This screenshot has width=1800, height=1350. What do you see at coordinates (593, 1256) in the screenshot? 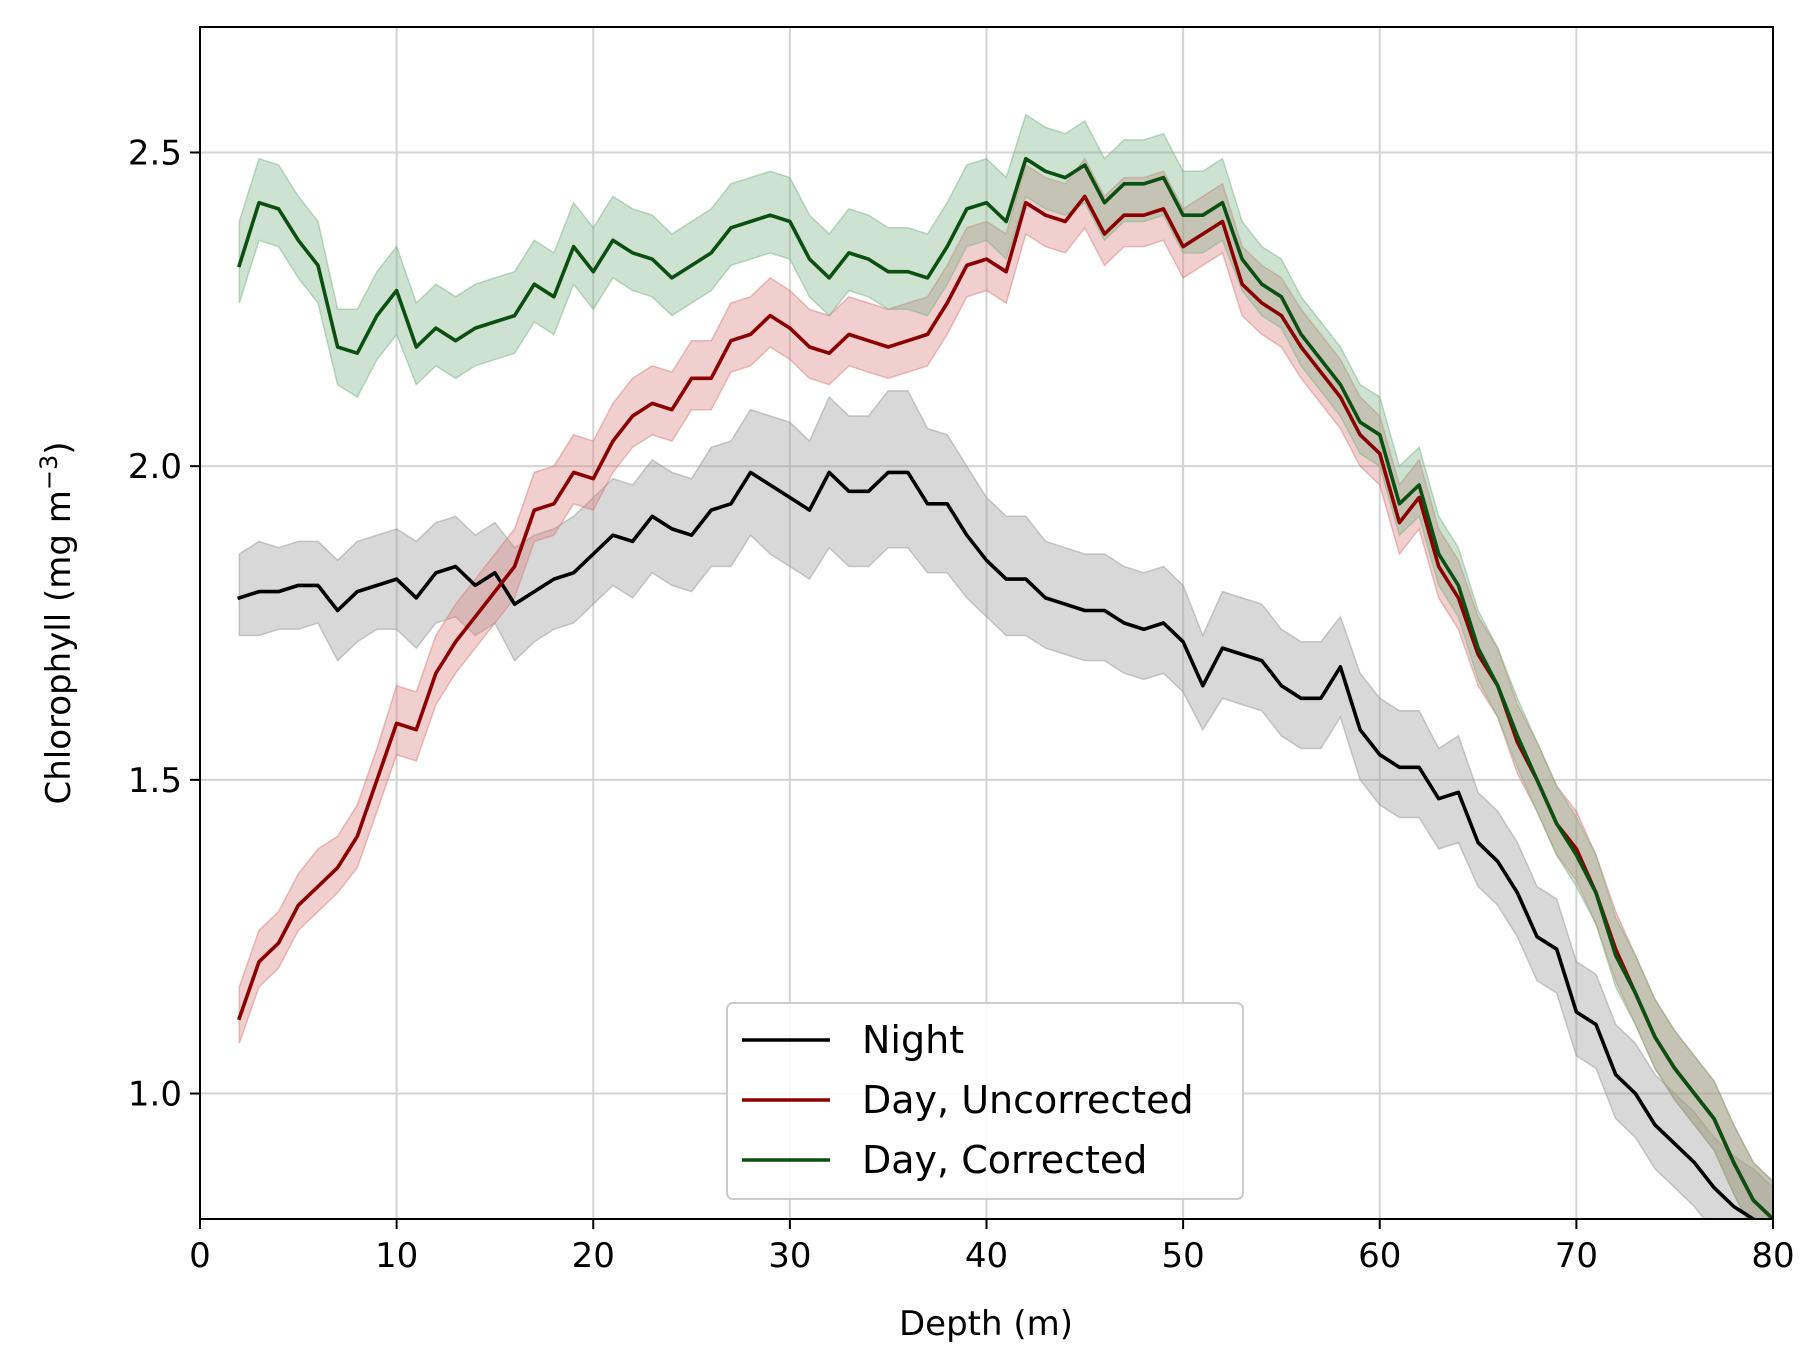
I see `x-tick-label: 20` at bounding box center [593, 1256].